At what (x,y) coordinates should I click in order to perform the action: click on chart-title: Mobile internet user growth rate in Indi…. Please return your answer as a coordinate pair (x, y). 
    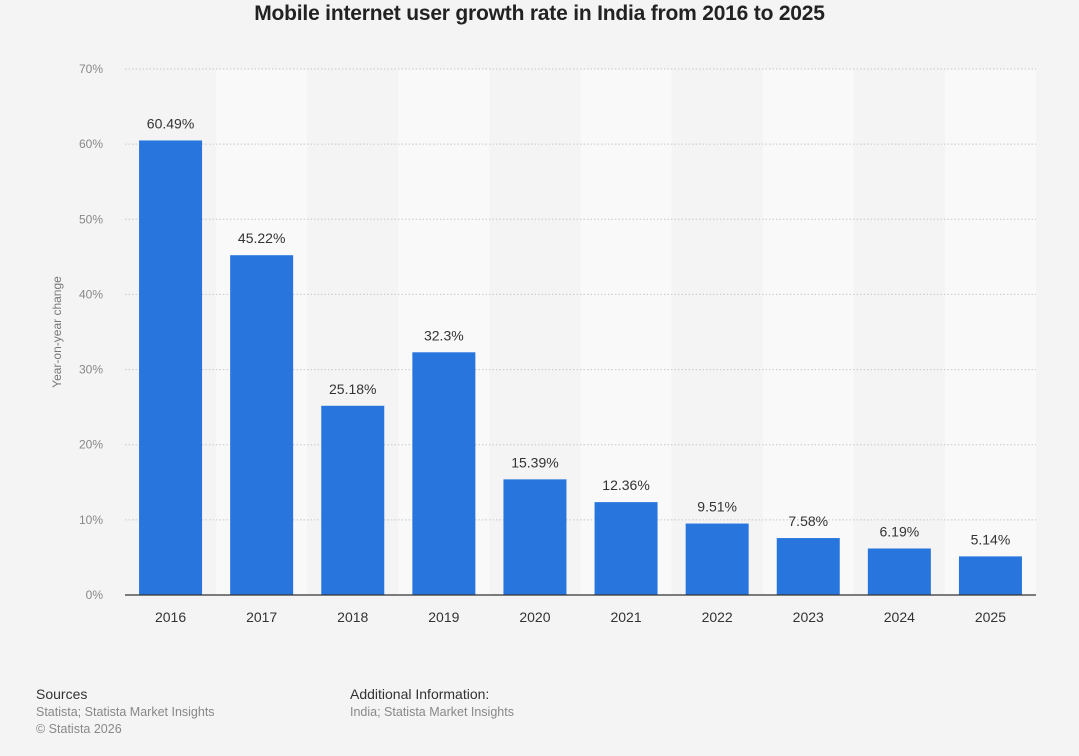
    Looking at the image, I should click on (539, 13).